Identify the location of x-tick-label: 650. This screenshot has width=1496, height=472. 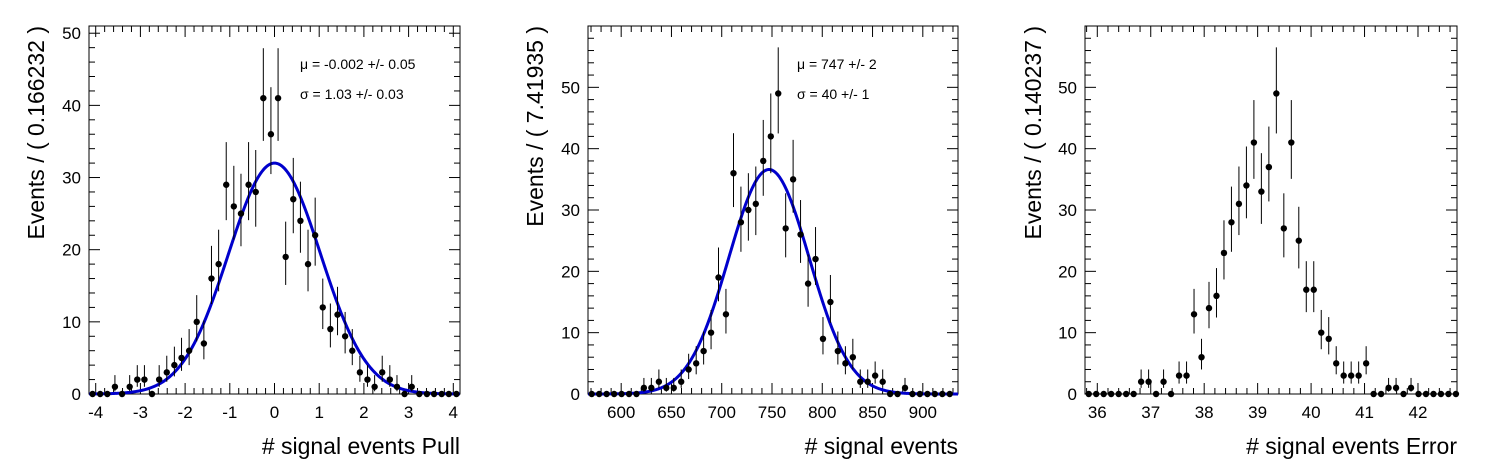
(671, 412).